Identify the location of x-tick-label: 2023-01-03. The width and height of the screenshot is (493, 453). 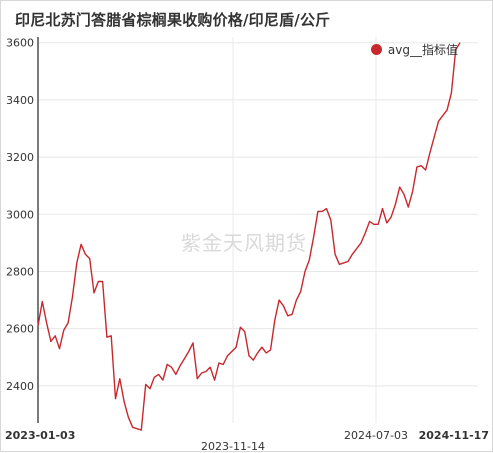
(40, 435).